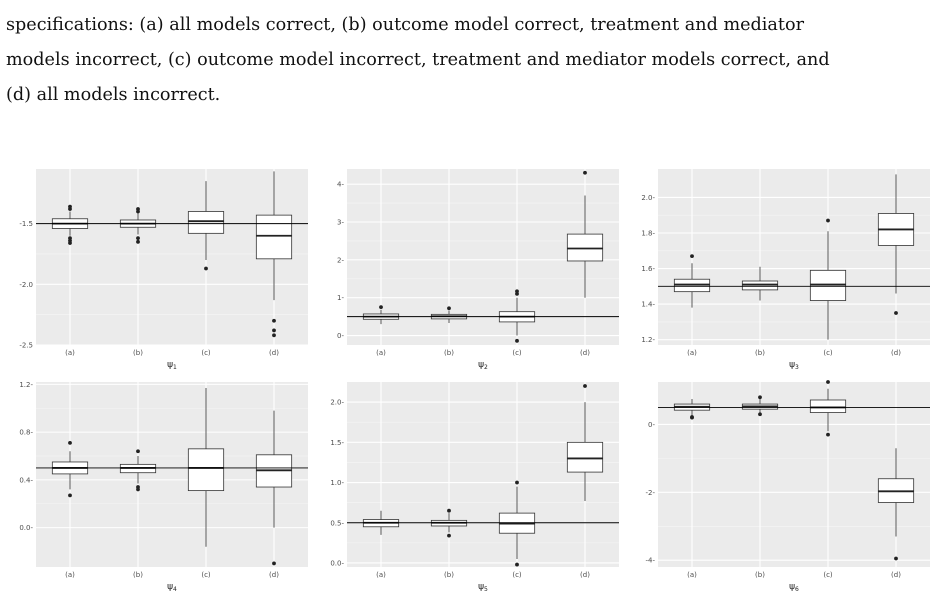  What do you see at coordinates (26, 224) in the screenshot?
I see `y-tick-label: -1.5` at bounding box center [26, 224].